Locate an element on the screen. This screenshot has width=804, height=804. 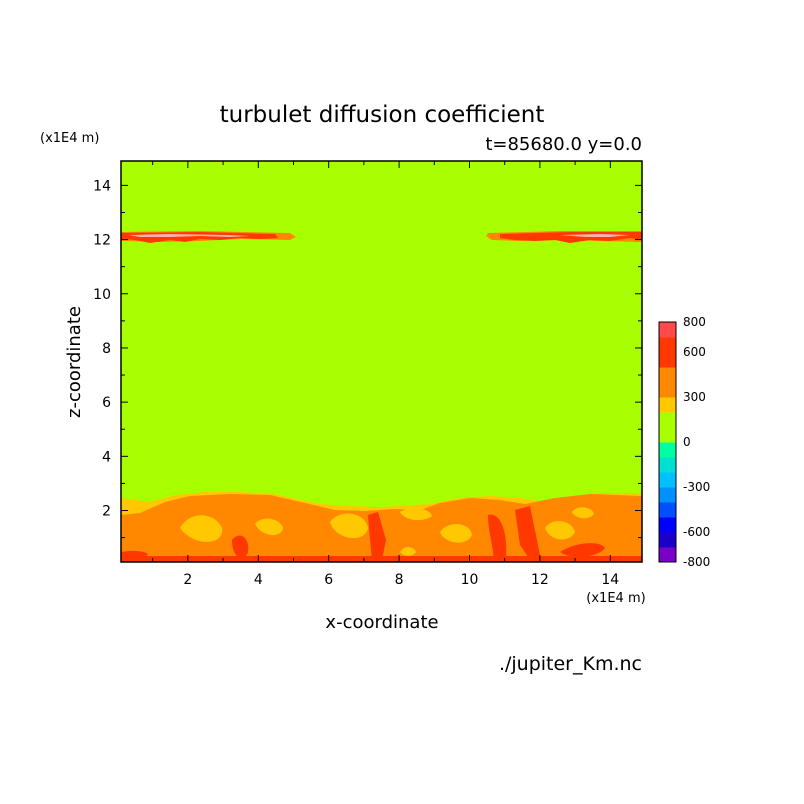
source-file-label: ./jupiter_Km.nc is located at coordinates (570, 664).